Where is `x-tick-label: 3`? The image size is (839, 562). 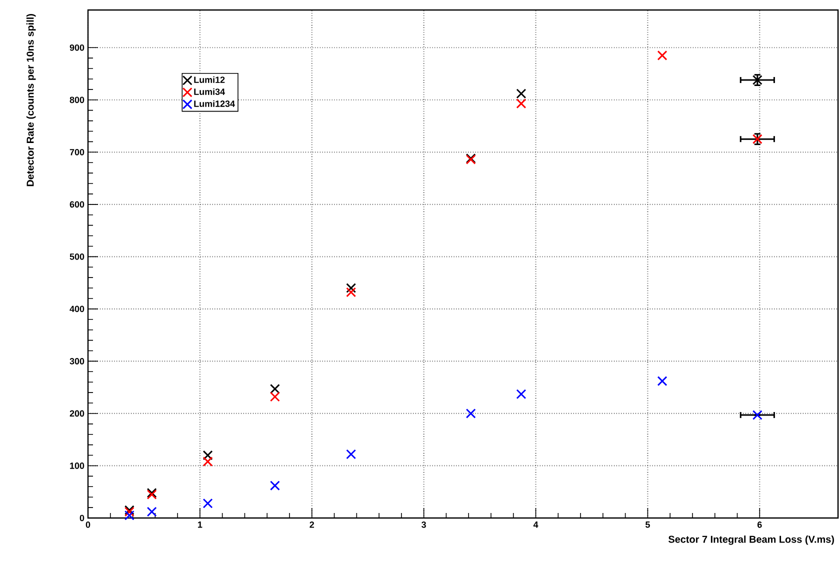
x-tick-label: 3 is located at coordinates (424, 525).